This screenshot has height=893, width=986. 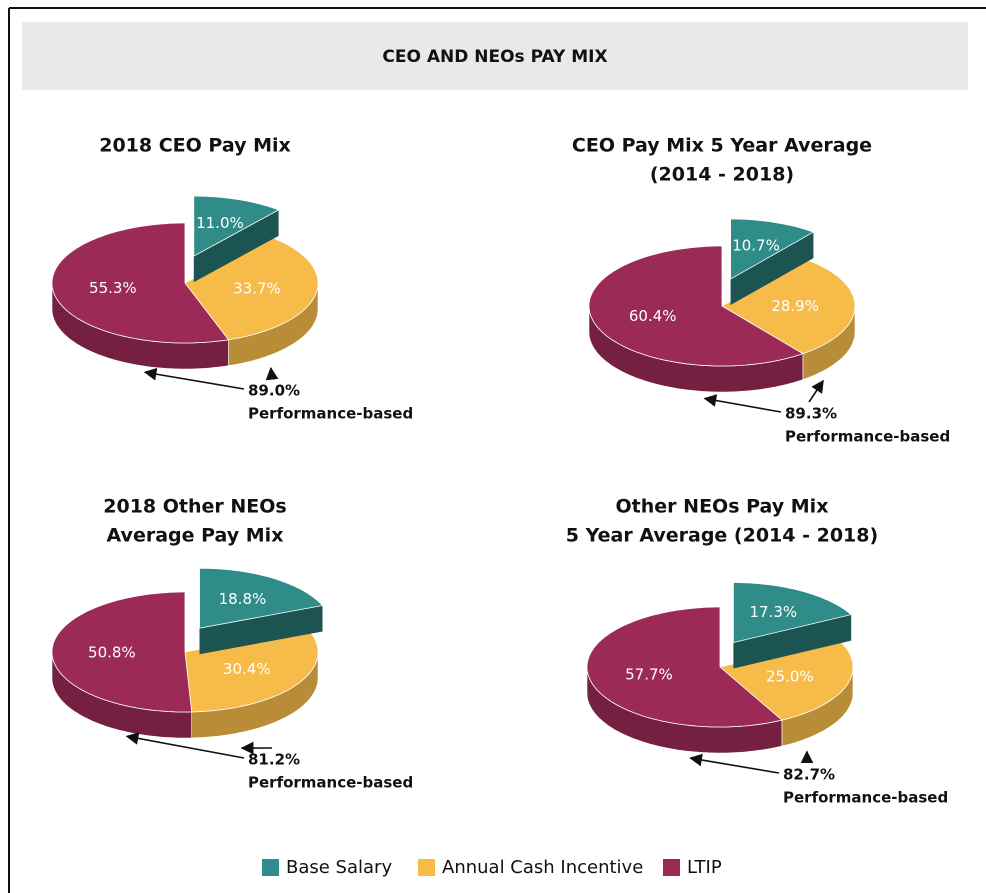 I want to click on pie: 33.7% 55.3% 11.0%, so click(x=185, y=282).